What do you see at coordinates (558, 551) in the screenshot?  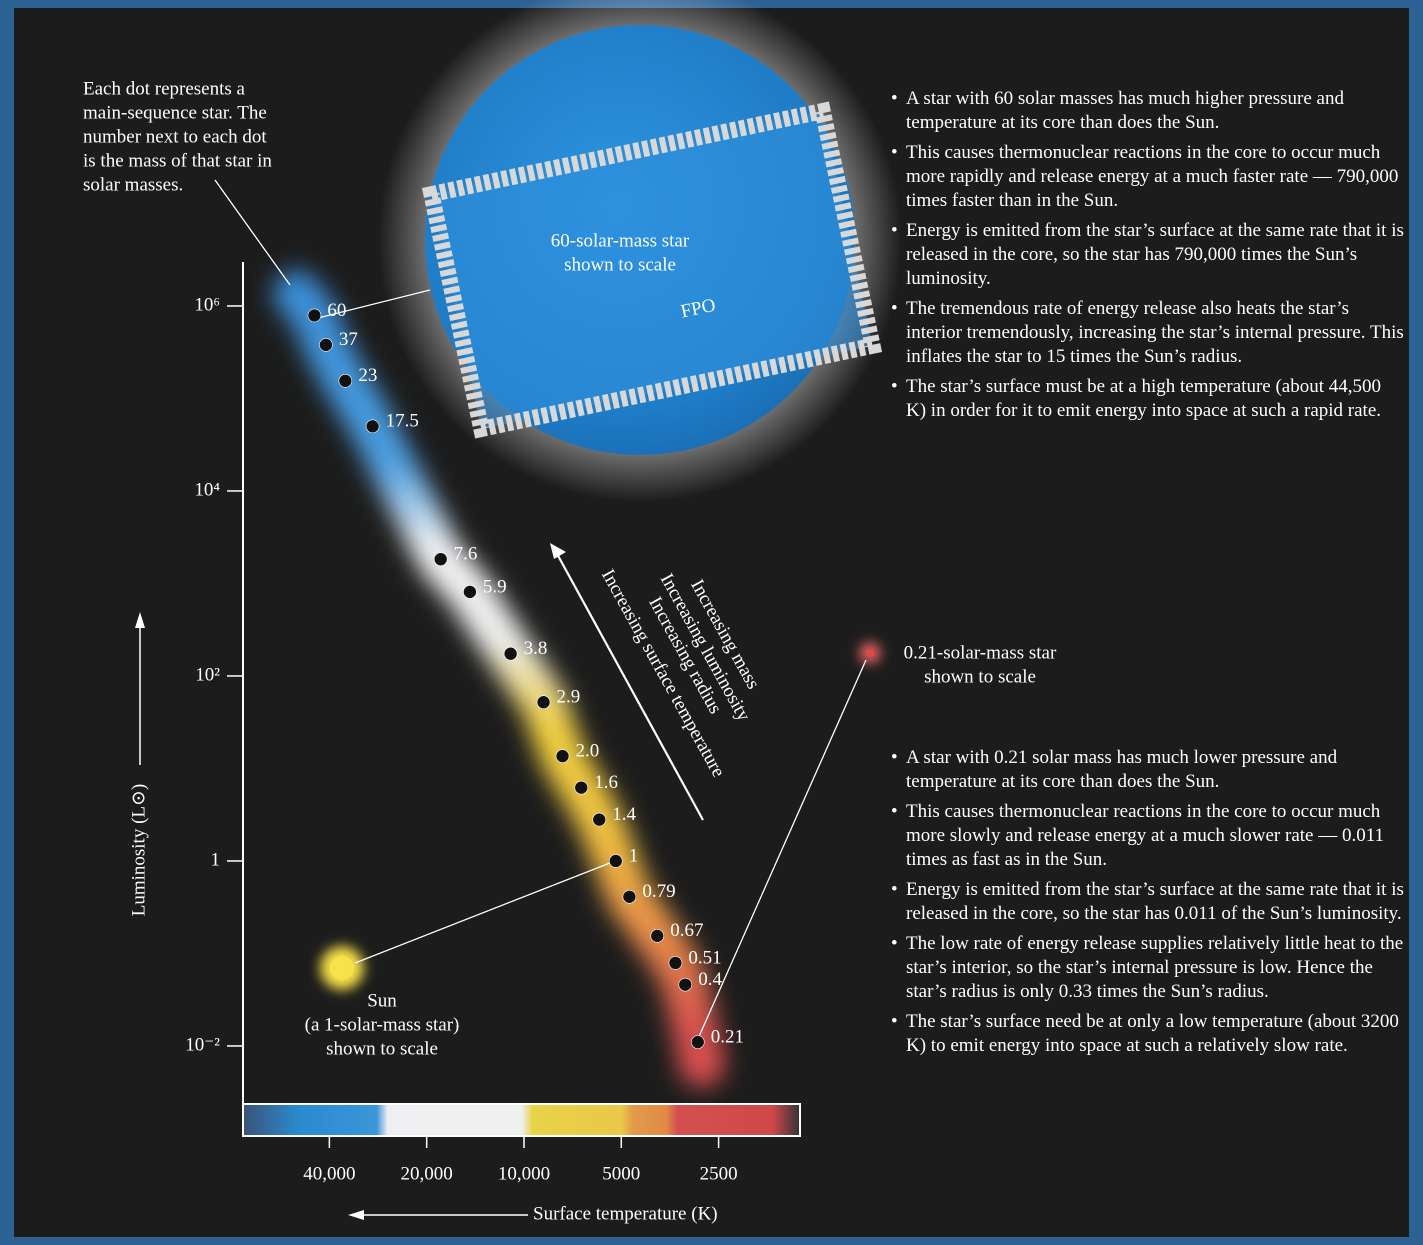 I see `trend-arrow-head` at bounding box center [558, 551].